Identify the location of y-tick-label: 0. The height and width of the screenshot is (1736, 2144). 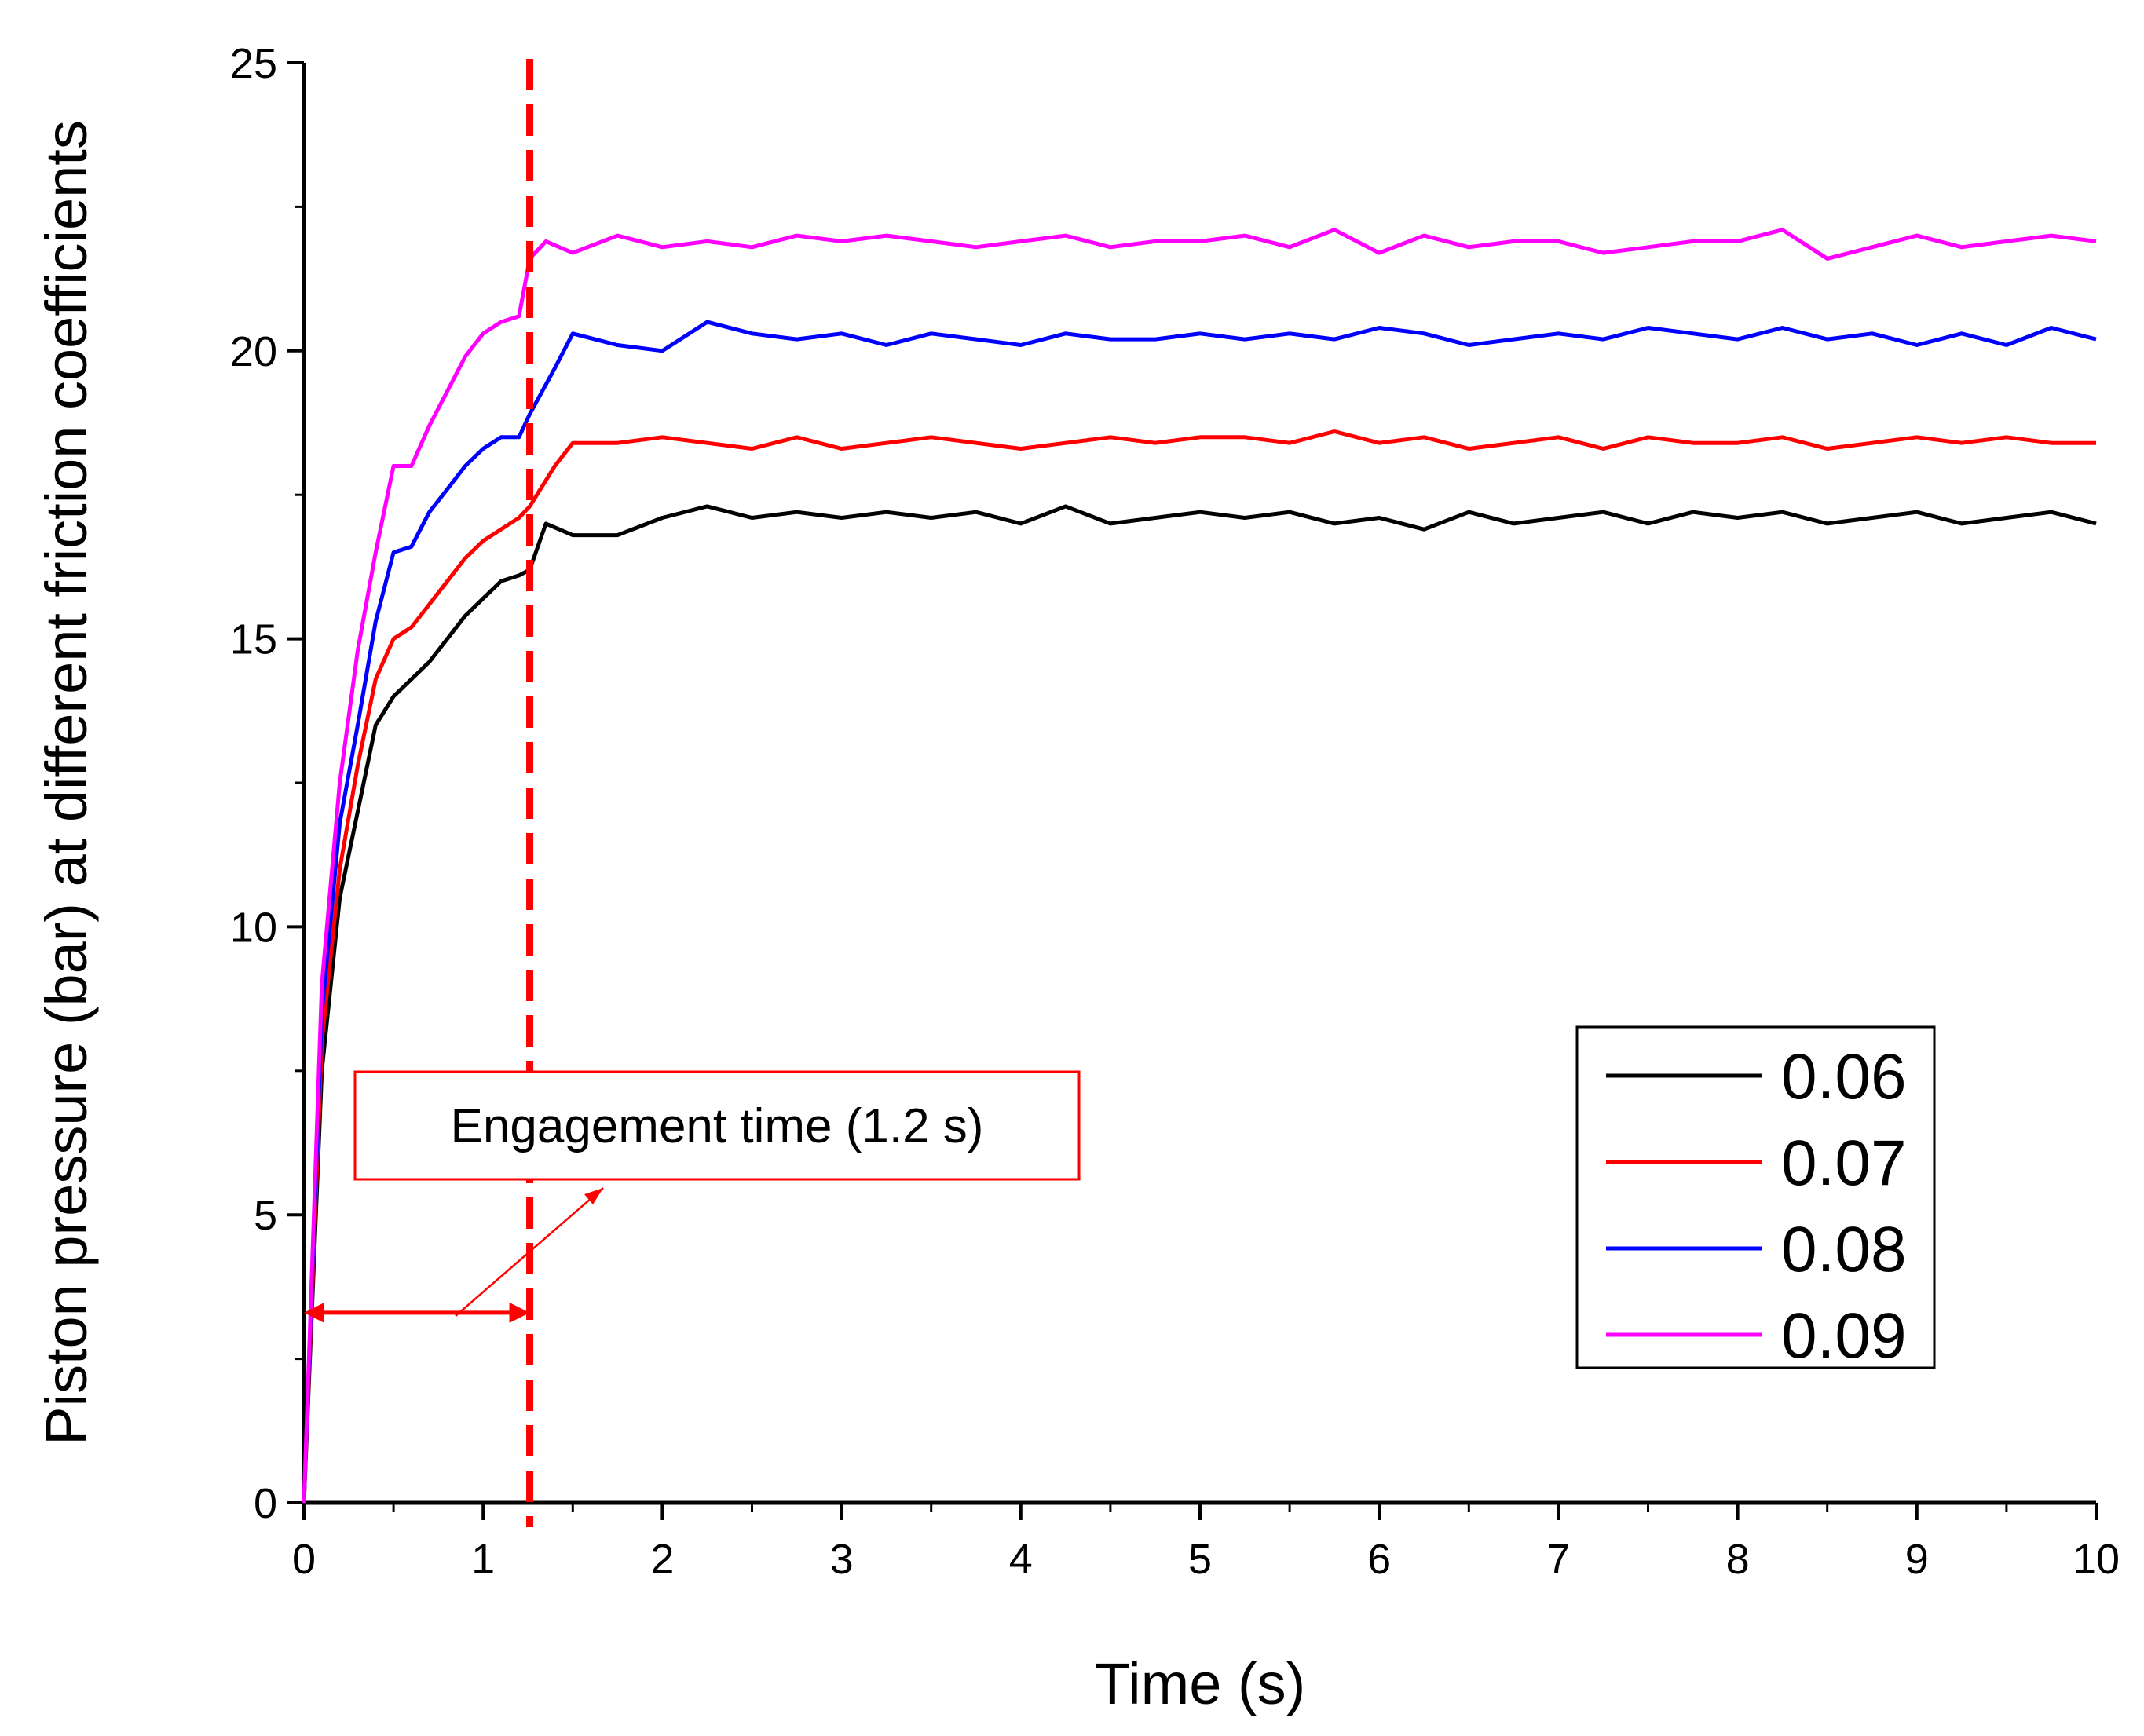
(265, 1503).